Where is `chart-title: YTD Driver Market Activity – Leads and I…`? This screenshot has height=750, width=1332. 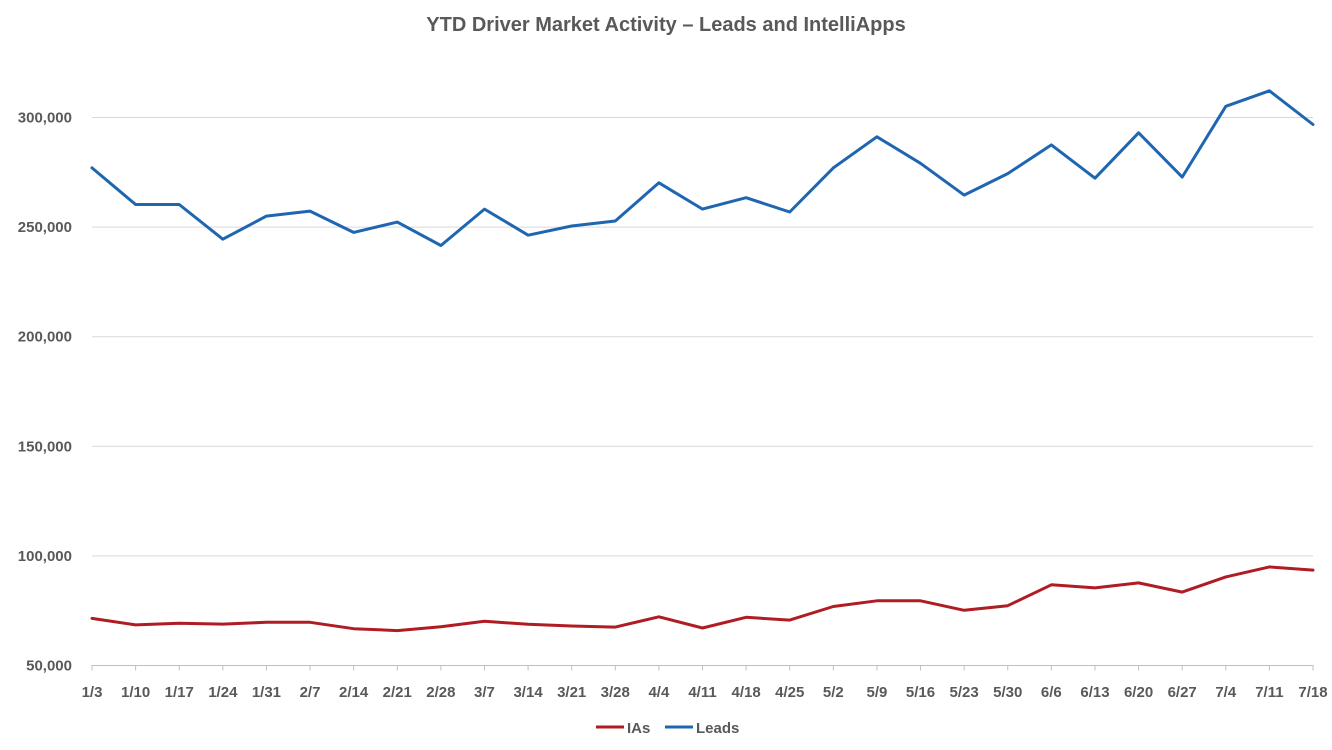
chart-title: YTD Driver Market Activity – Leads and I… is located at coordinates (666, 25).